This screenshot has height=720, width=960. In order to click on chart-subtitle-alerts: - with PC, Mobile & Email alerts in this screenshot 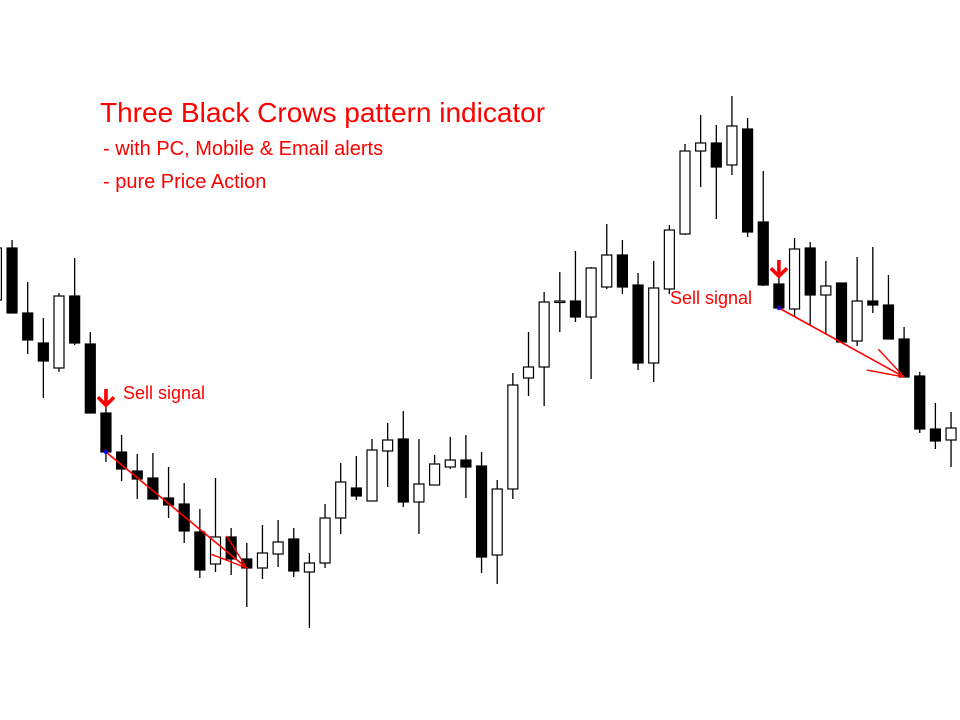, I will do `click(243, 149)`.